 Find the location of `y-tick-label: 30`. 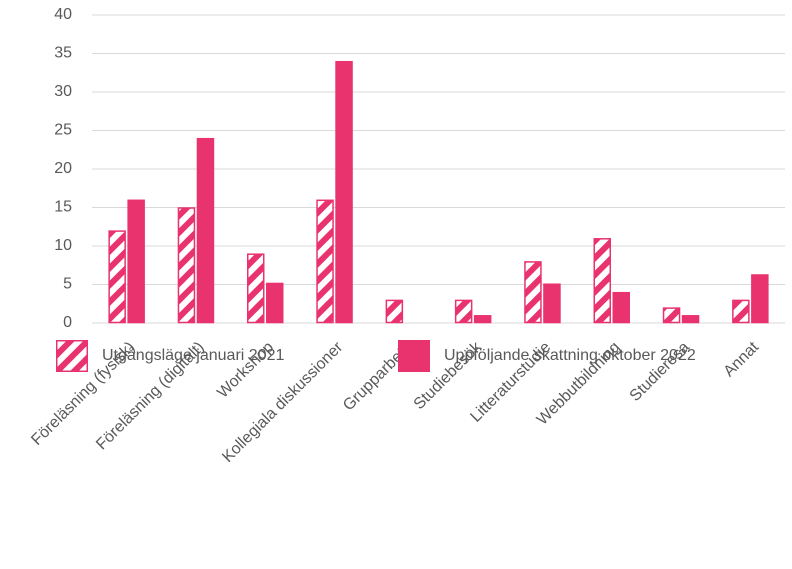

y-tick-label: 30 is located at coordinates (63, 91).